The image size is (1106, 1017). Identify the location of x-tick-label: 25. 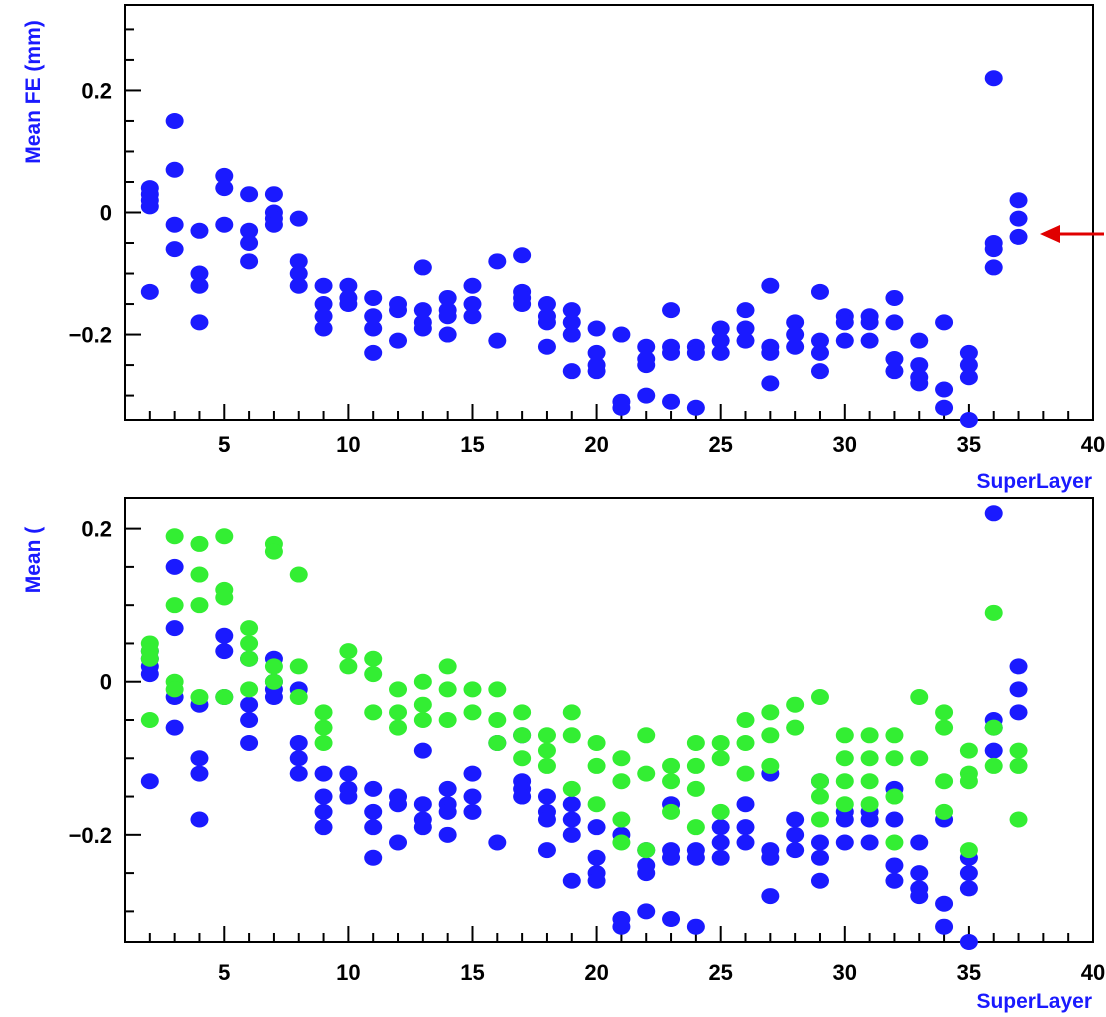
(720, 972).